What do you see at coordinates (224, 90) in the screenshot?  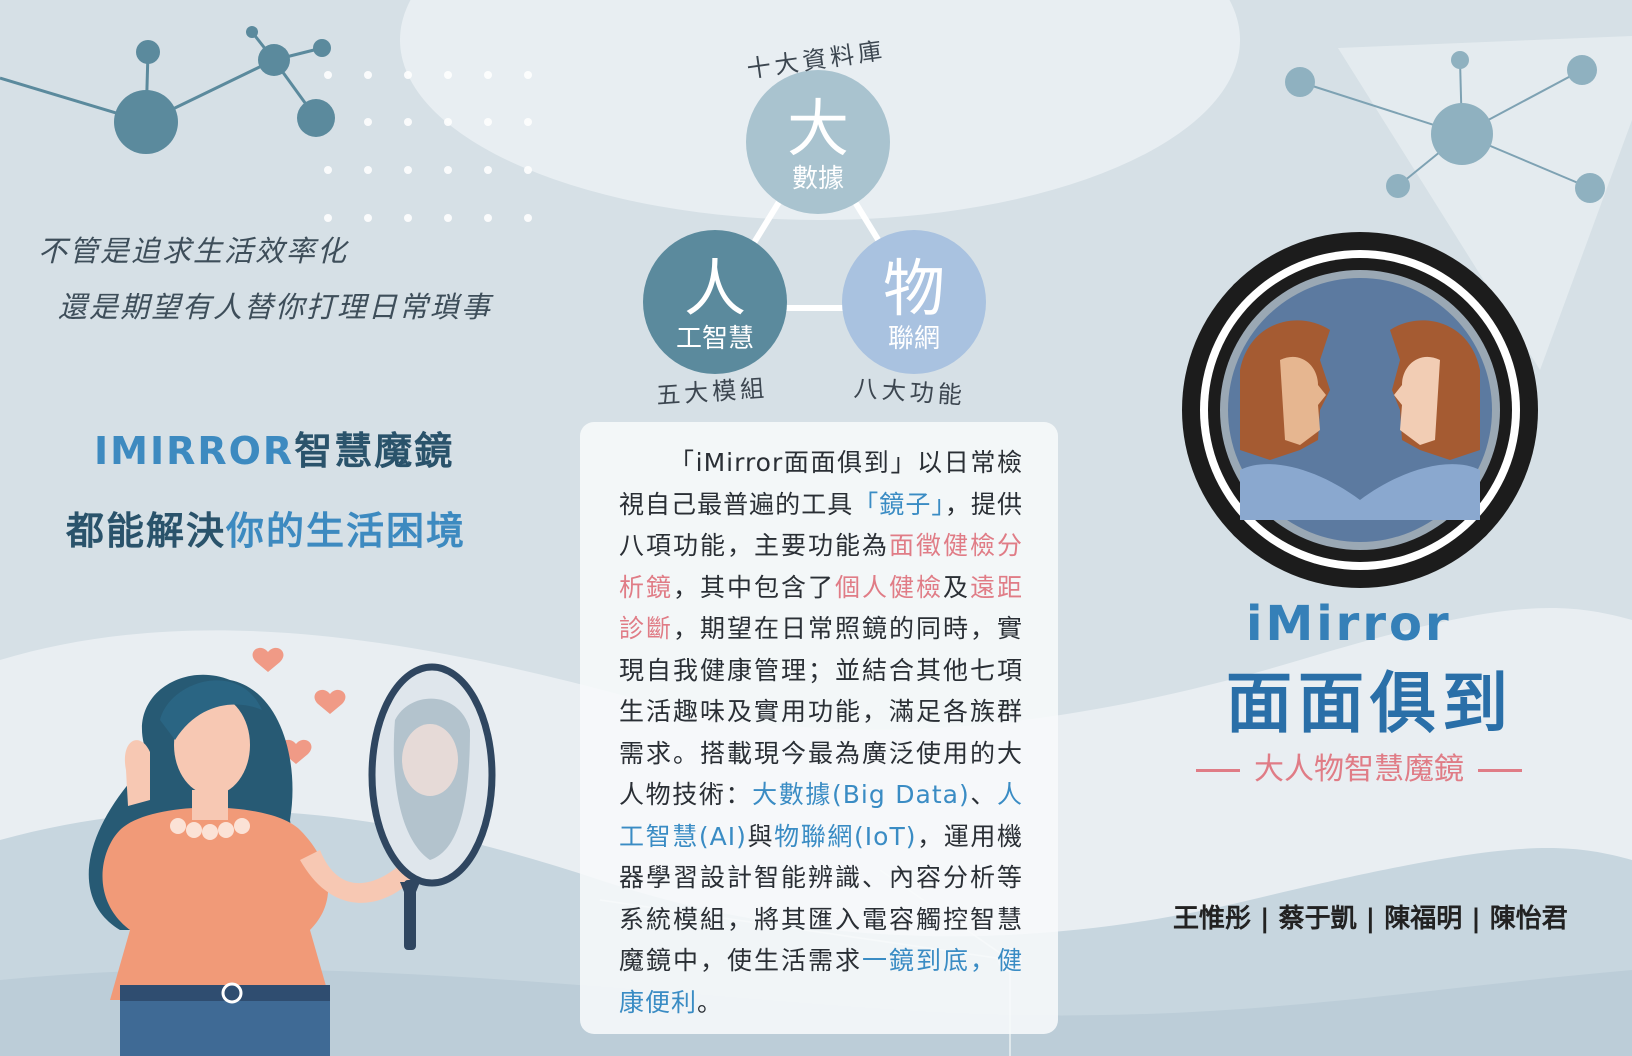 I see `molecule-left-nodes` at bounding box center [224, 90].